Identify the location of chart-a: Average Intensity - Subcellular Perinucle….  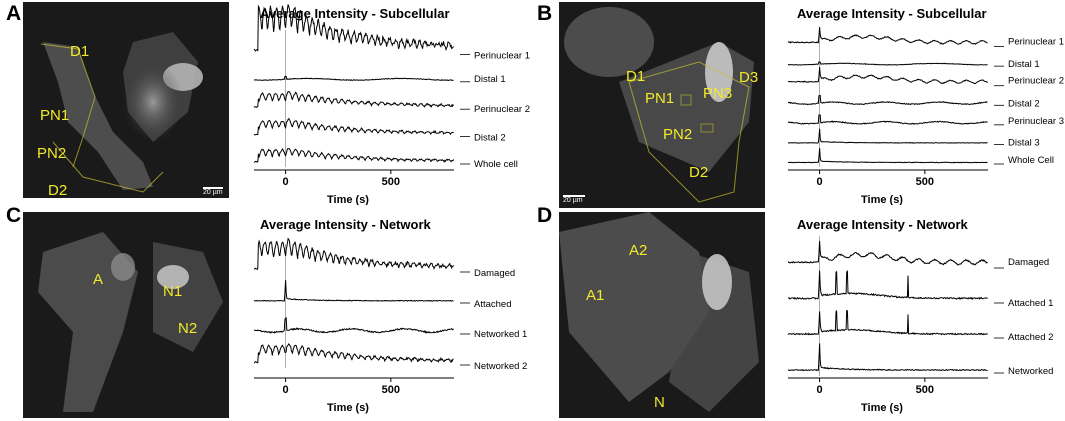
(391, 104).